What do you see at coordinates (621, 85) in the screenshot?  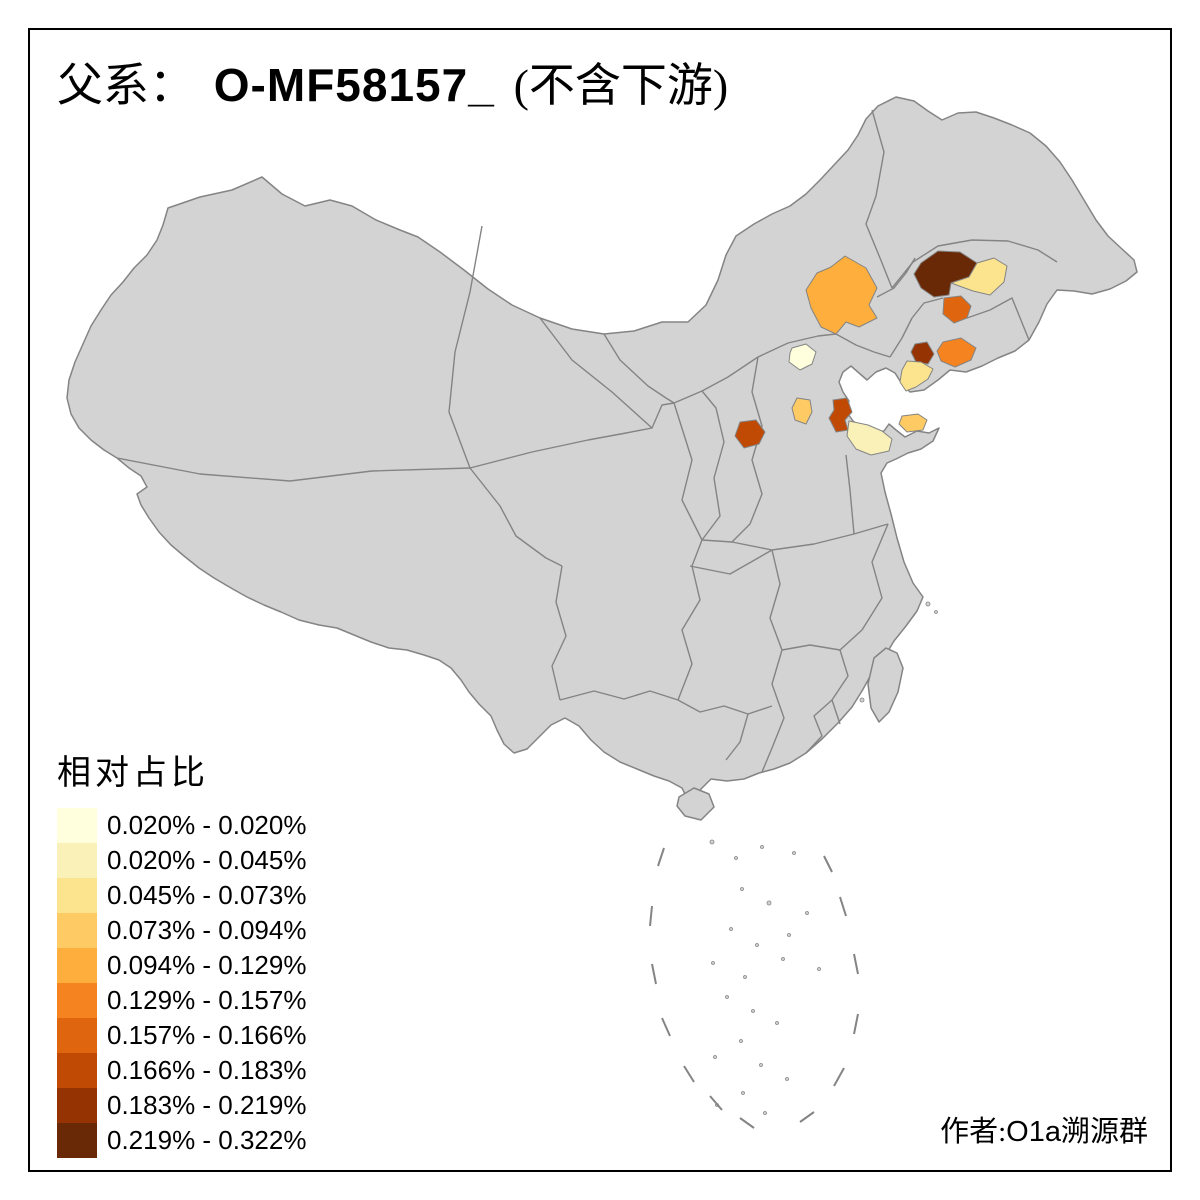 I see `title-suffix: (不含下游)` at bounding box center [621, 85].